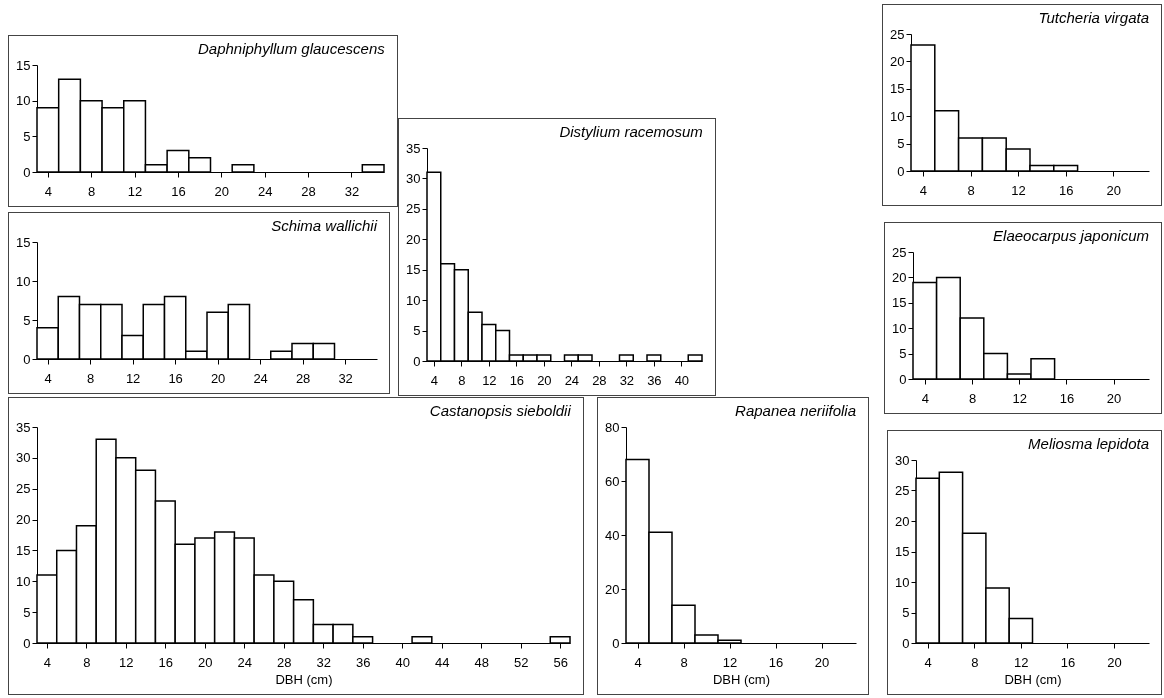 The height and width of the screenshot is (698, 1164). What do you see at coordinates (1093, 17) in the screenshot?
I see `chart-title: Tutcheria virgata` at bounding box center [1093, 17].